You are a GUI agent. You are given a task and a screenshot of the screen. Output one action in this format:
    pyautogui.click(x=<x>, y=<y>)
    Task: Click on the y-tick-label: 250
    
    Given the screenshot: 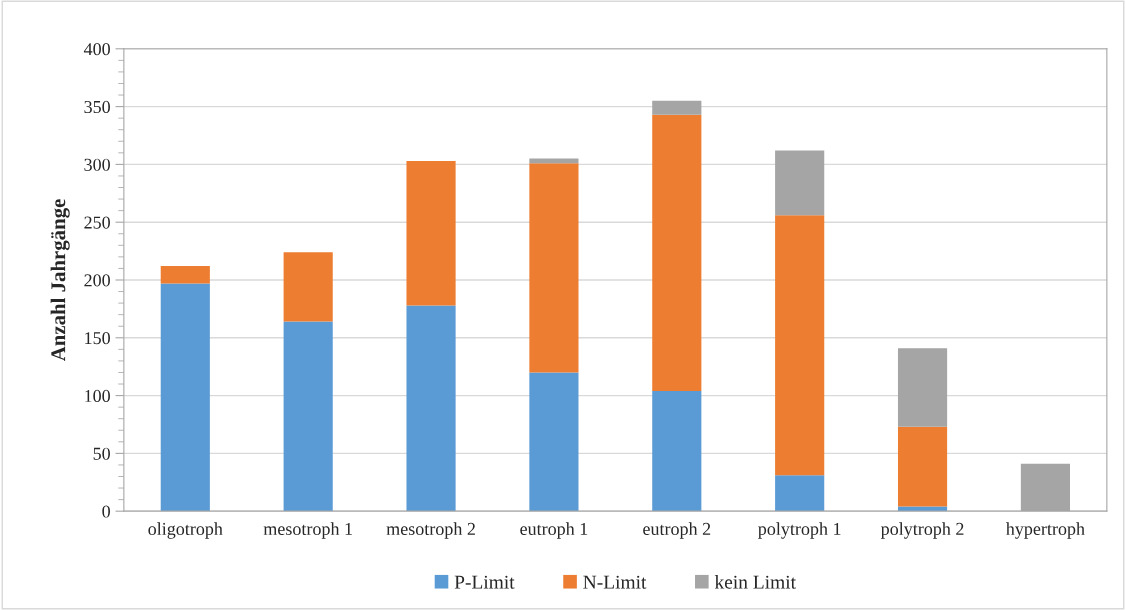 What is the action you would take?
    pyautogui.click(x=97, y=222)
    